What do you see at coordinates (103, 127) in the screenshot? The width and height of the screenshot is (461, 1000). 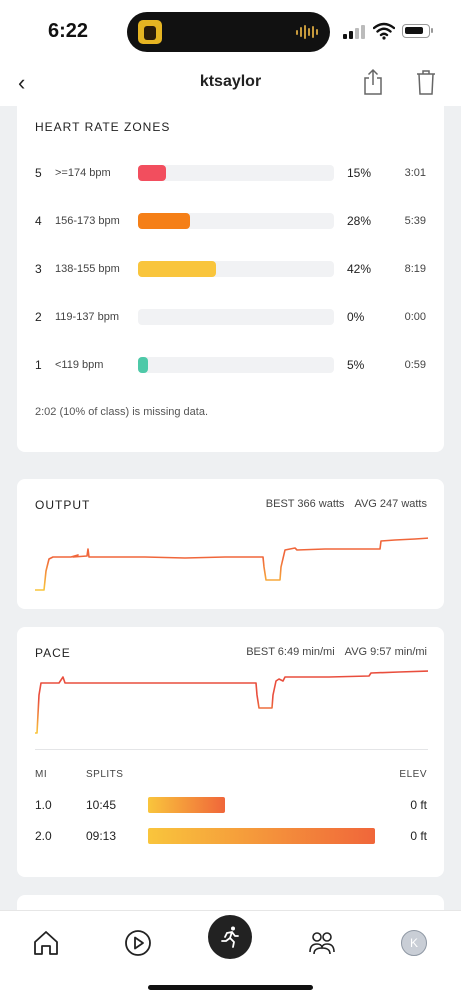 I see `heart-rate-zones-title: HEART RATE ZONES` at bounding box center [103, 127].